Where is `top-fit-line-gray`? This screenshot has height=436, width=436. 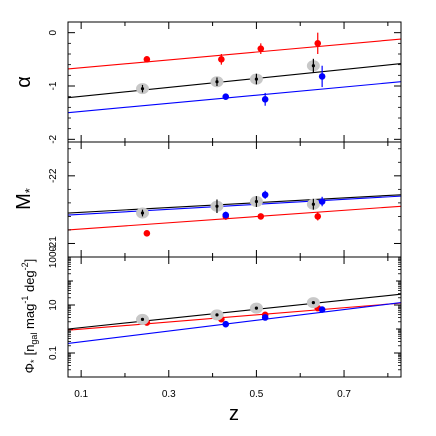 top-fit-line-gray is located at coordinates (234, 81).